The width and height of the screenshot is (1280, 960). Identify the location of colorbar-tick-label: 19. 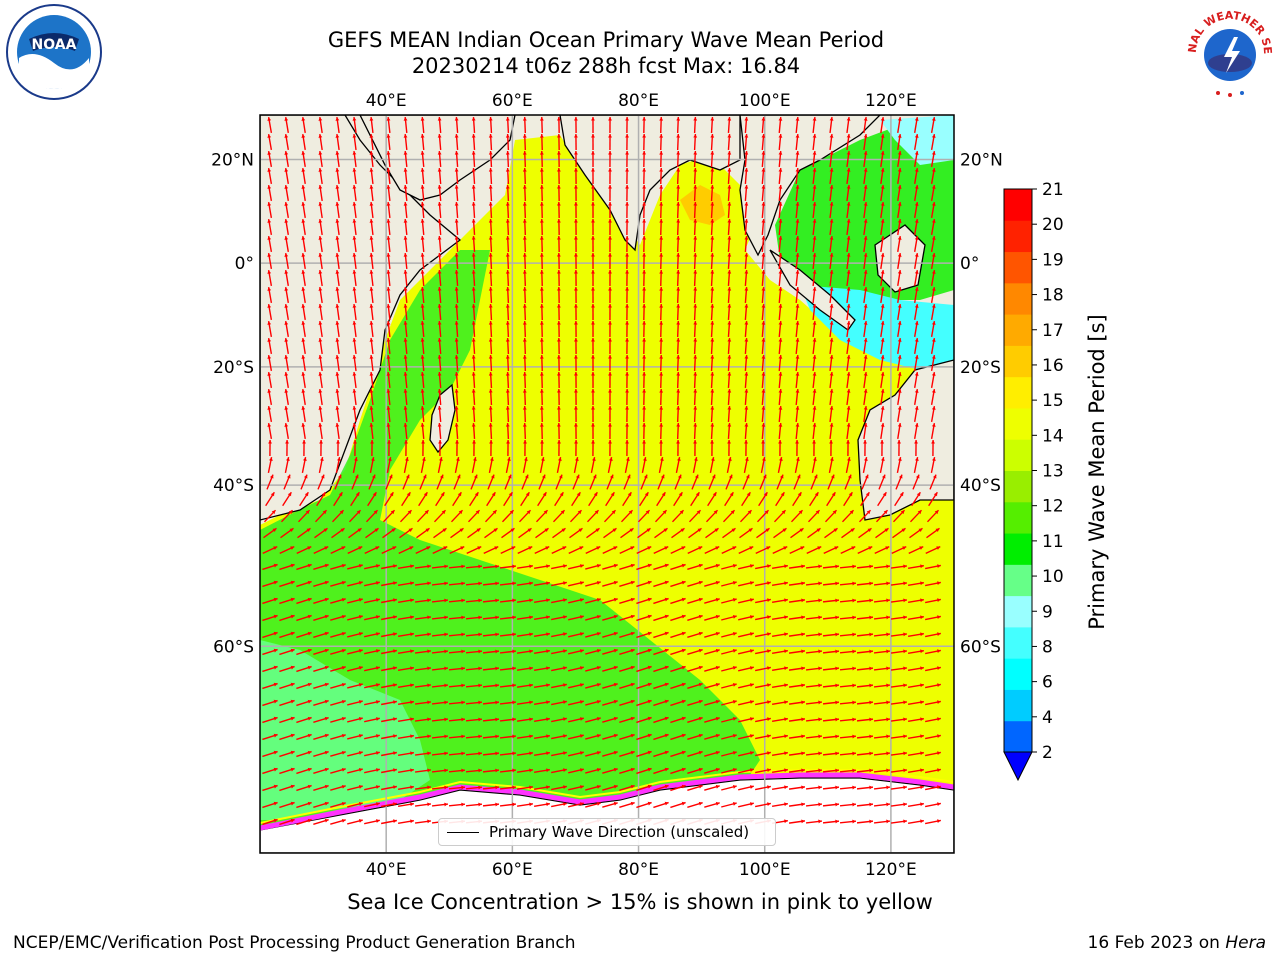
(1053, 260).